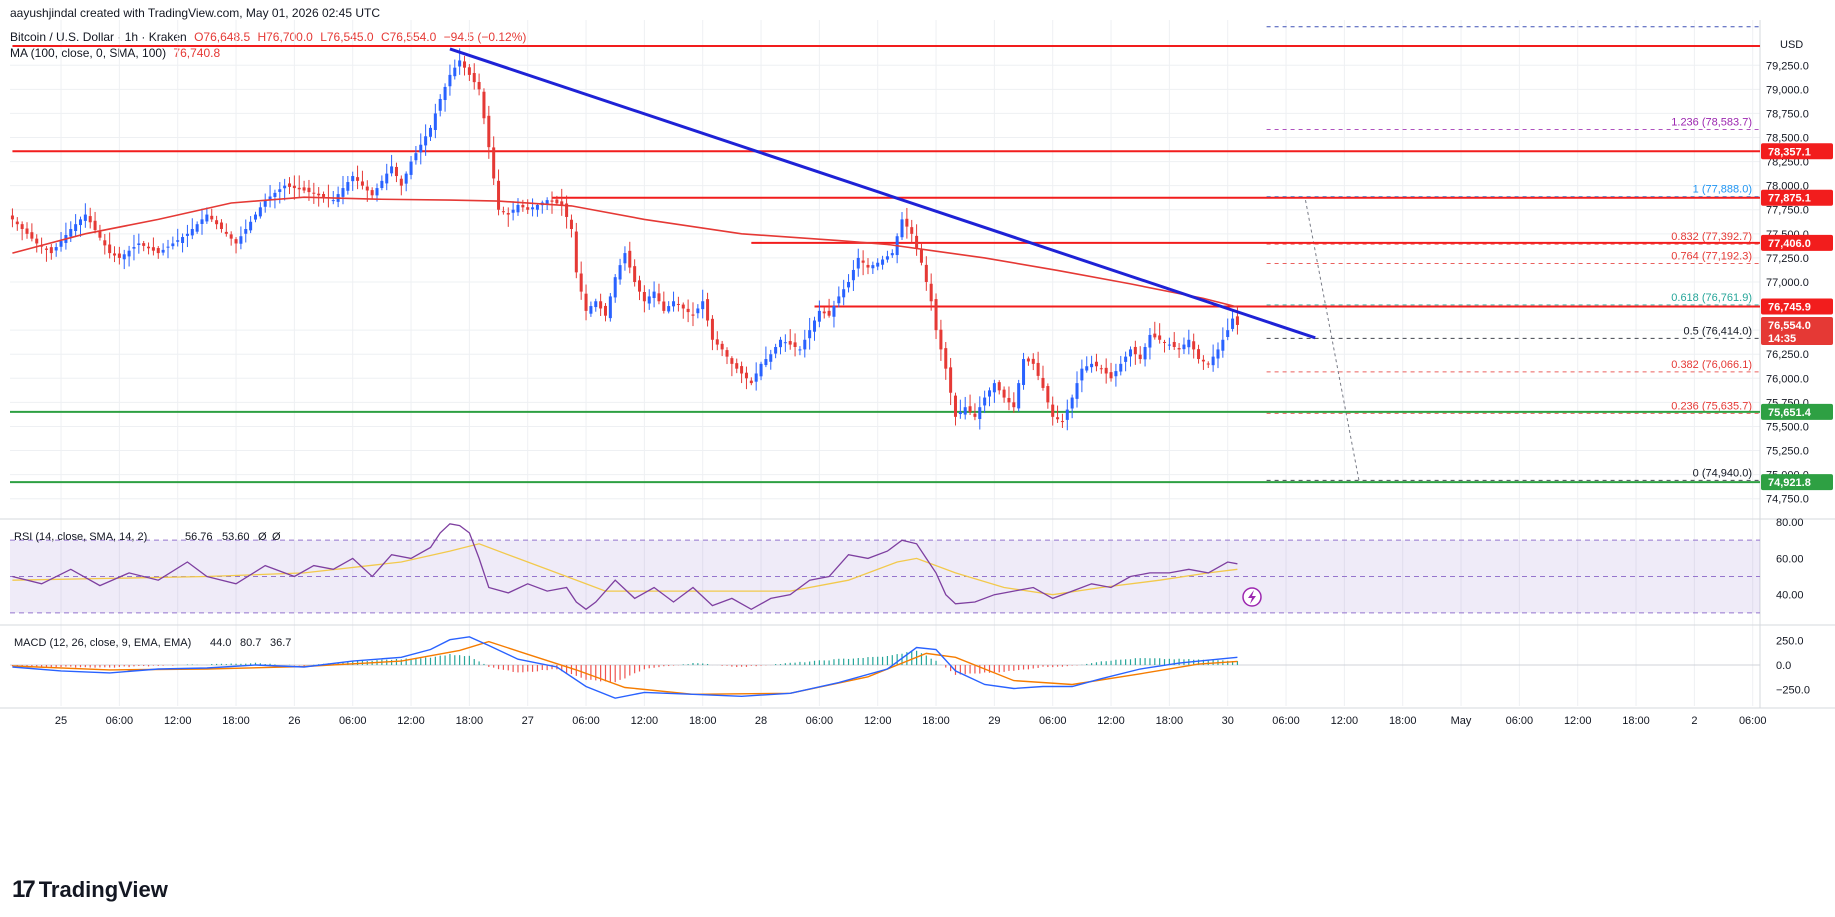  I want to click on last-price-tag-countdown: 14:35, so click(1782, 339).